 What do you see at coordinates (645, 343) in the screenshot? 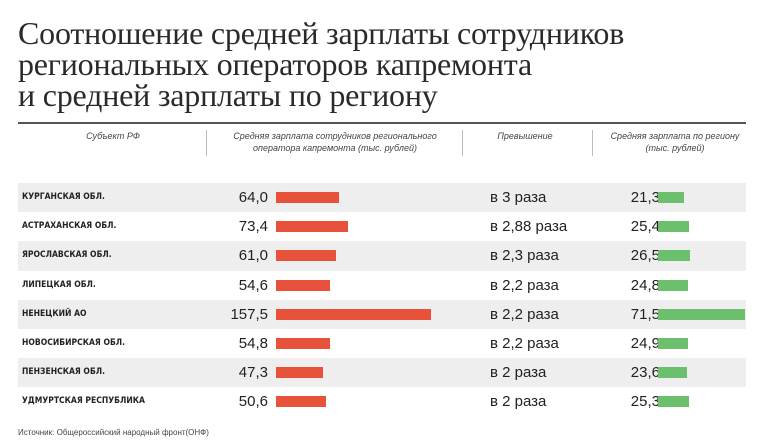
I see `region-salary-value: 24,9` at bounding box center [645, 343].